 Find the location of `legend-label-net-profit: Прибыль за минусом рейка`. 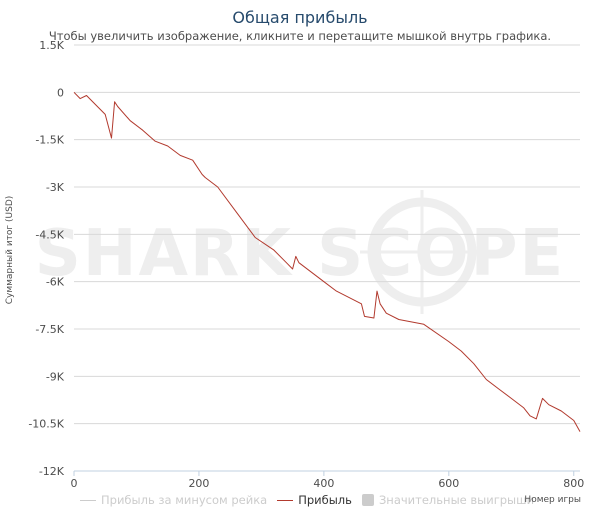

legend-label-net-profit: Прибыль за минусом рейка is located at coordinates (184, 500).